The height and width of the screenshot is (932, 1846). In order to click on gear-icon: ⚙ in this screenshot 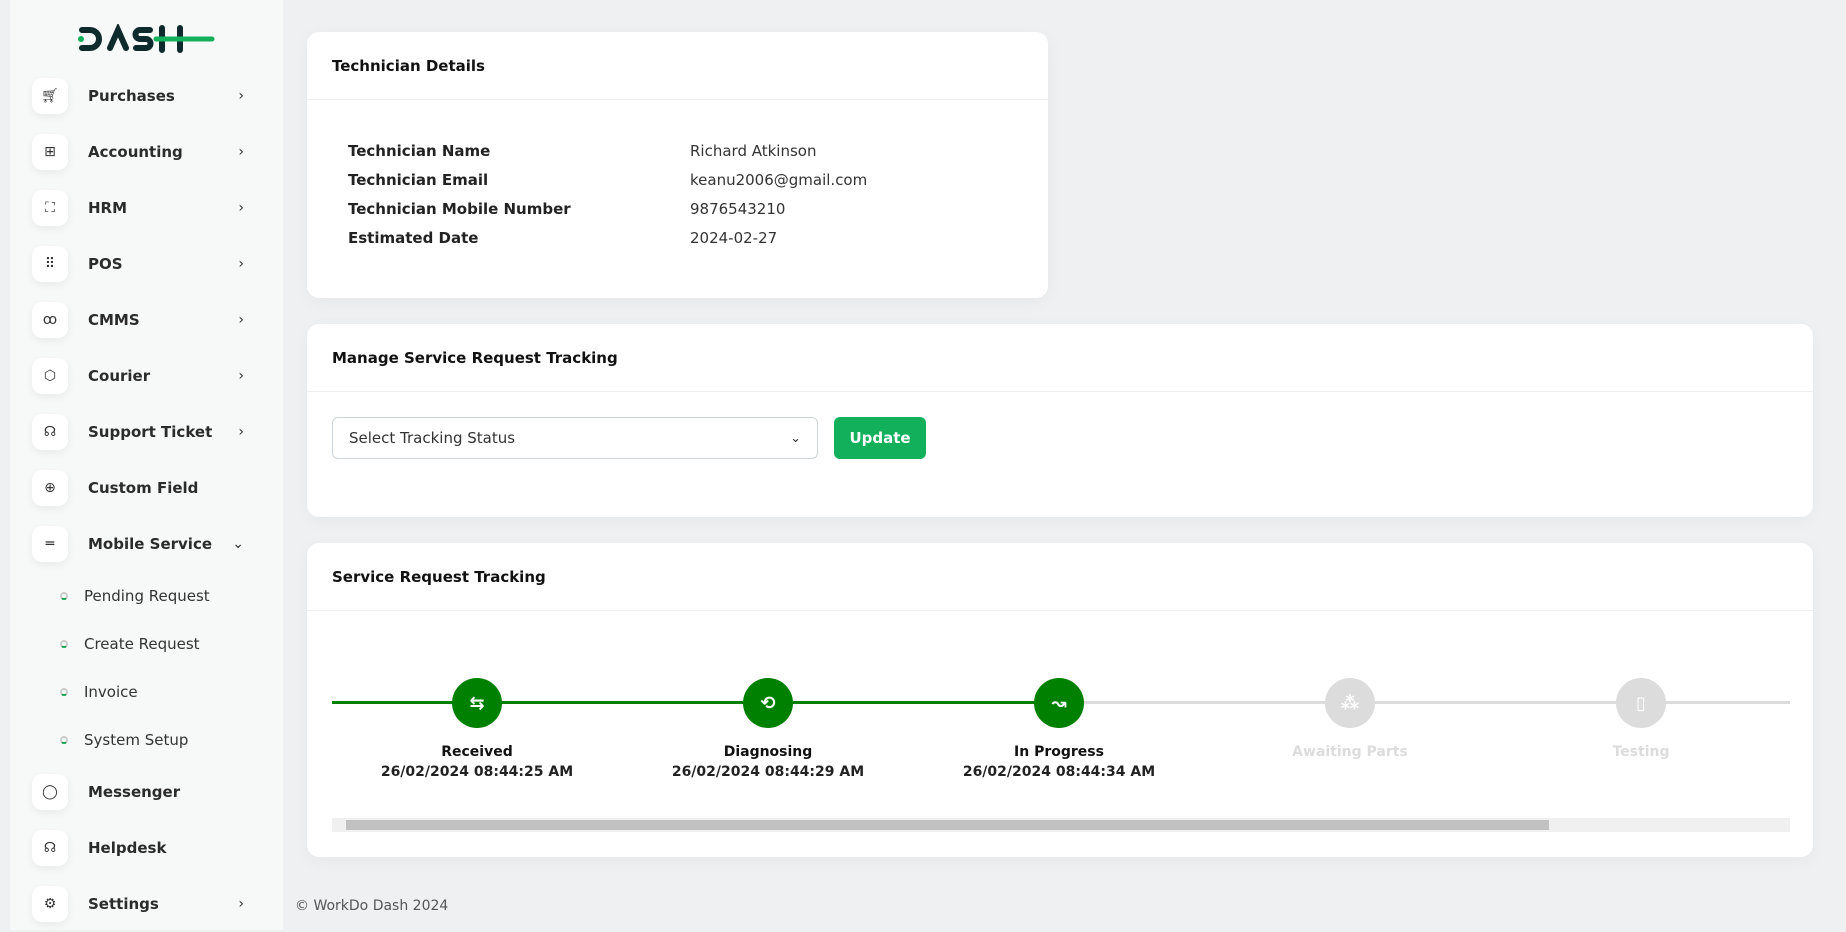, I will do `click(50, 904)`.